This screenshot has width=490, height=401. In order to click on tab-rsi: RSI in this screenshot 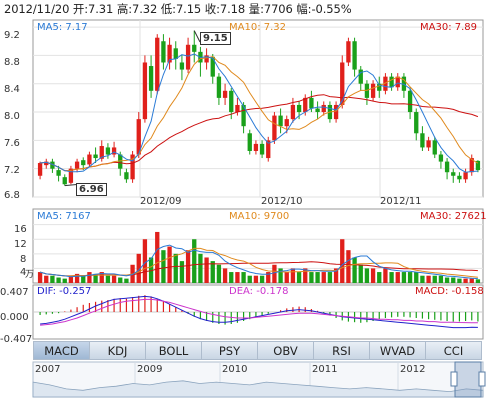, I will do `click(342, 350)`.